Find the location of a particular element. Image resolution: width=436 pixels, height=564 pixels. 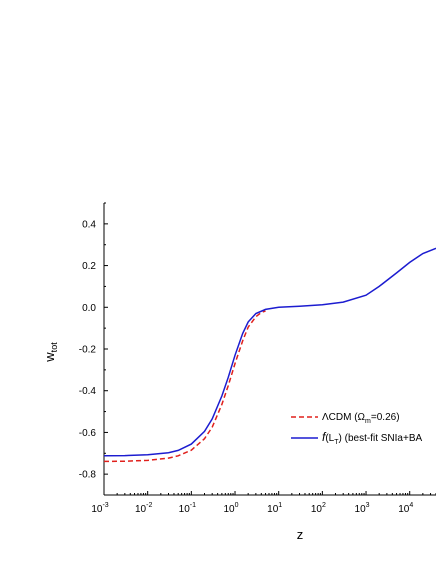

x-tick-label: 10³ is located at coordinates (362, 508).